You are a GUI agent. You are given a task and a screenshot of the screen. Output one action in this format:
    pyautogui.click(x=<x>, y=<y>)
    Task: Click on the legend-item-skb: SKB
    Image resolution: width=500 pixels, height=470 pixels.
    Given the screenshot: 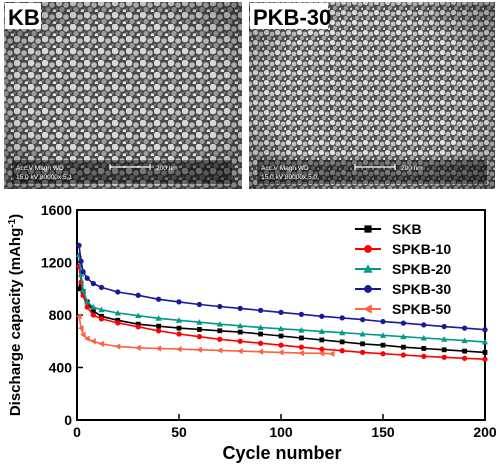 What is the action you would take?
    pyautogui.click(x=388, y=229)
    